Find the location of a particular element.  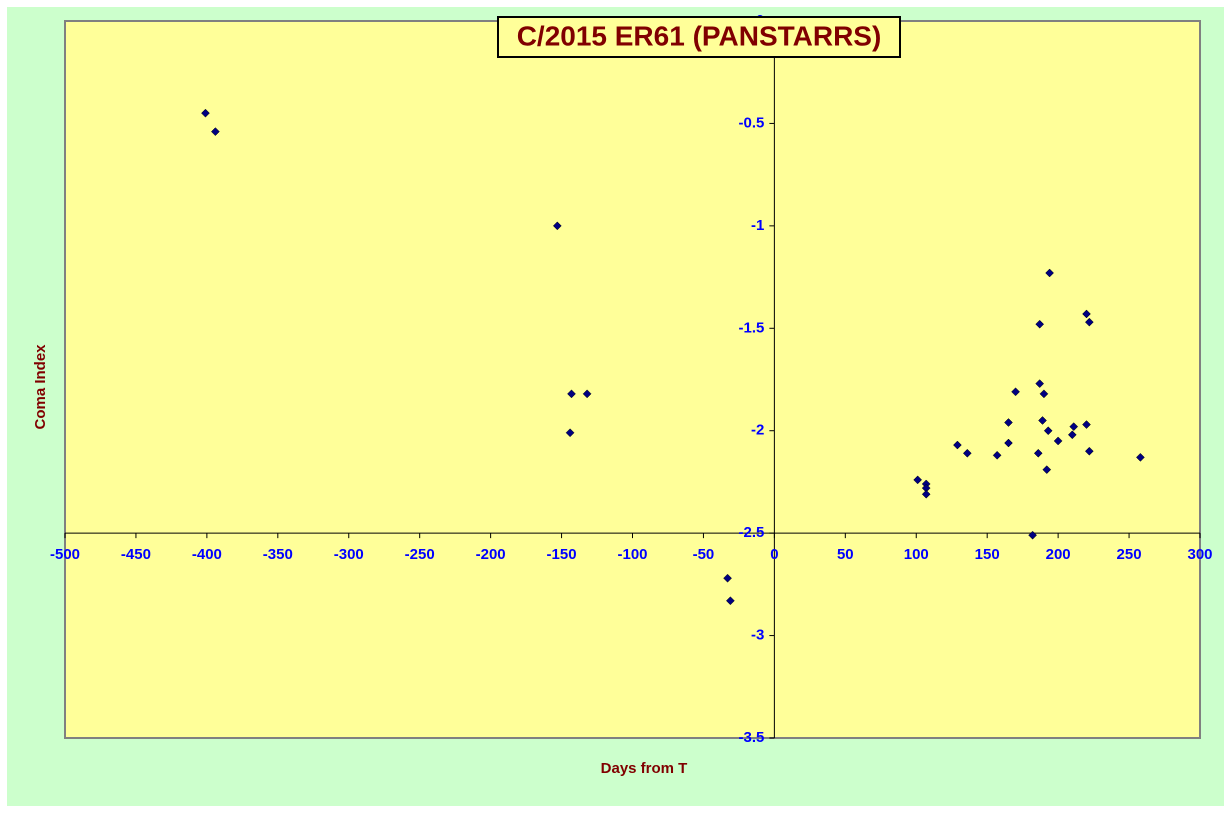

x-tick-label: -200 is located at coordinates (491, 554).